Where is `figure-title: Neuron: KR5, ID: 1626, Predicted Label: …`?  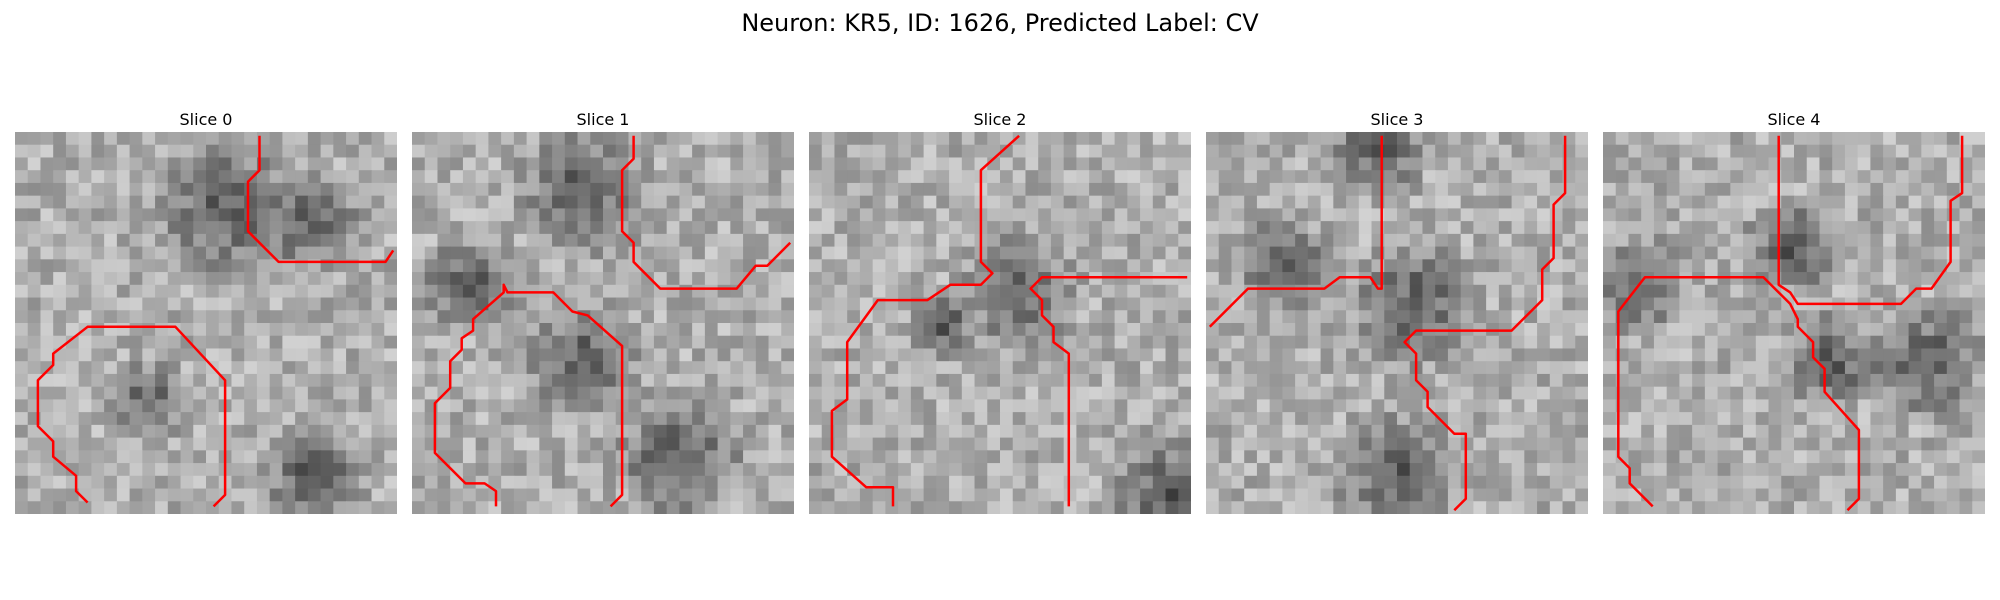
figure-title: Neuron: KR5, ID: 1626, Predicted Label: … is located at coordinates (1000, 23).